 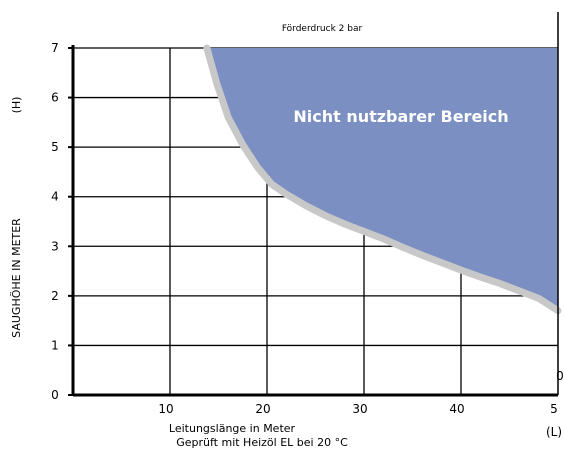 I want to click on x-tick-labels: 10 20 30 40 5, so click(x=357, y=409).